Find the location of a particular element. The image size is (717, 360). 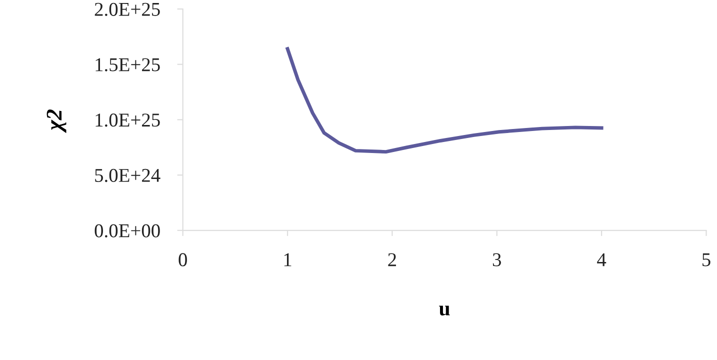

y-axis-title: χ2 is located at coordinates (56, 121).